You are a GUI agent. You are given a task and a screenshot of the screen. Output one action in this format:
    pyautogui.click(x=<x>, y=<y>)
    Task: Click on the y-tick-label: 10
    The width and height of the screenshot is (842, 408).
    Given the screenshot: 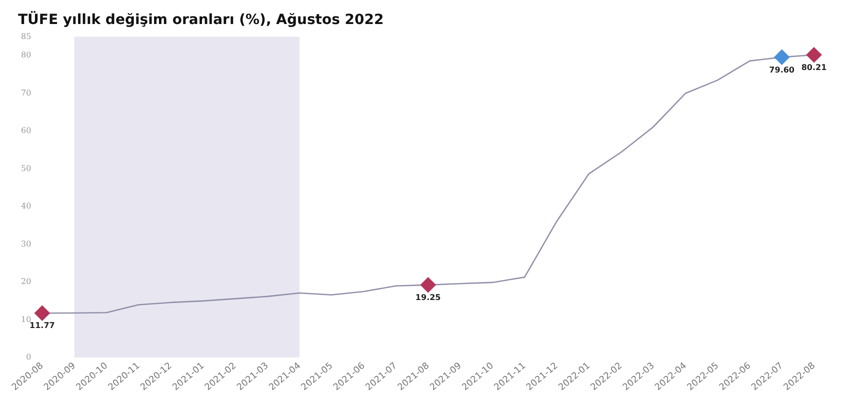 What is the action you would take?
    pyautogui.click(x=26, y=319)
    